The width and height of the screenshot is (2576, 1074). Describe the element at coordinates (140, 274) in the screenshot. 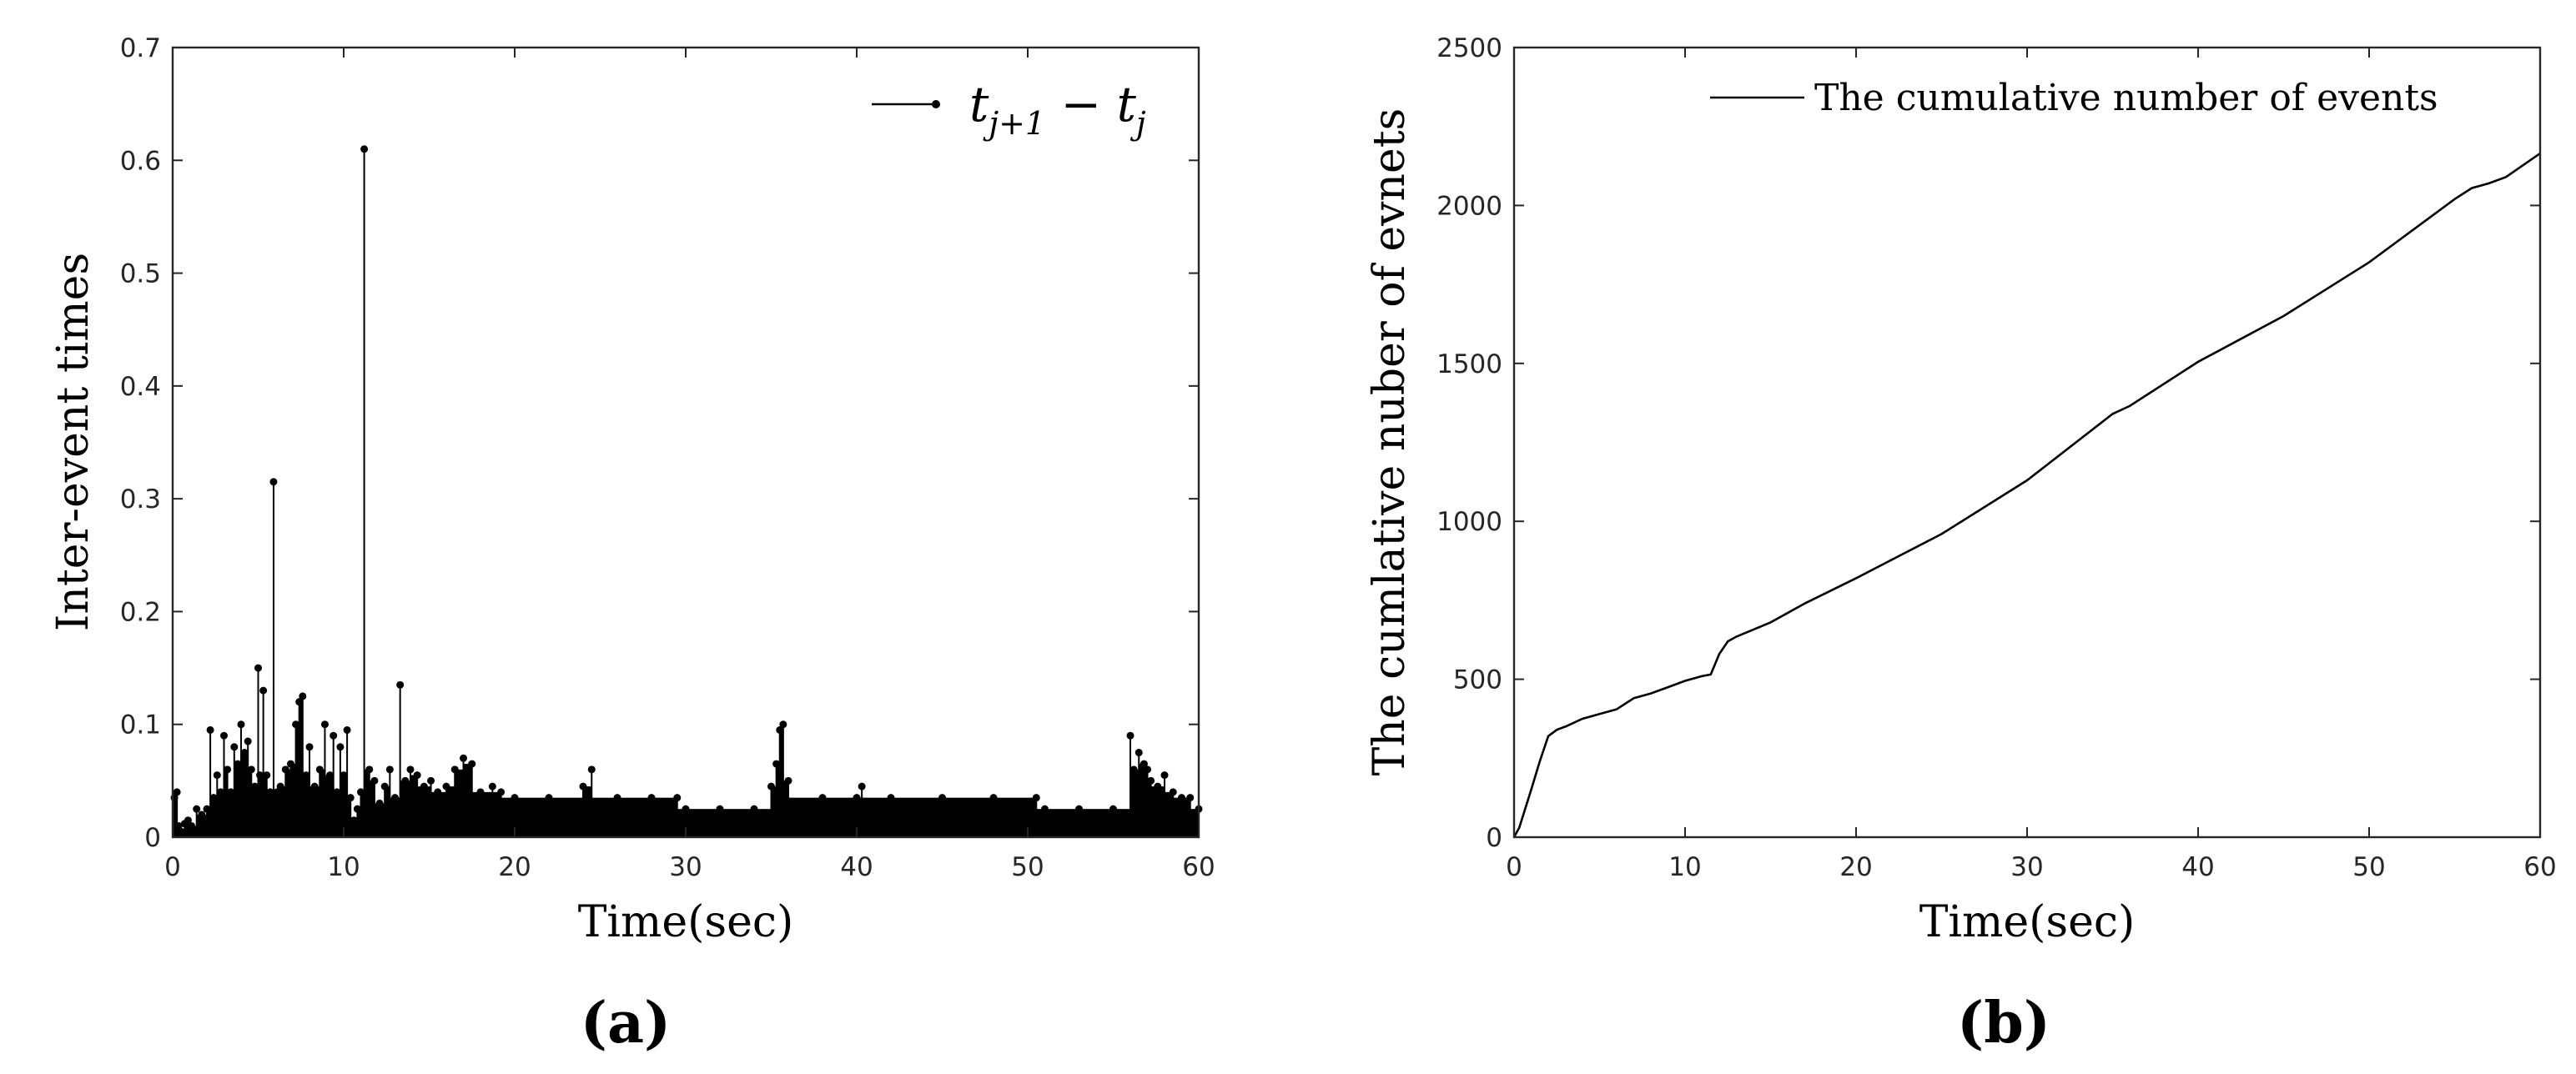

I see `y-tick-label: 0.5` at that location.